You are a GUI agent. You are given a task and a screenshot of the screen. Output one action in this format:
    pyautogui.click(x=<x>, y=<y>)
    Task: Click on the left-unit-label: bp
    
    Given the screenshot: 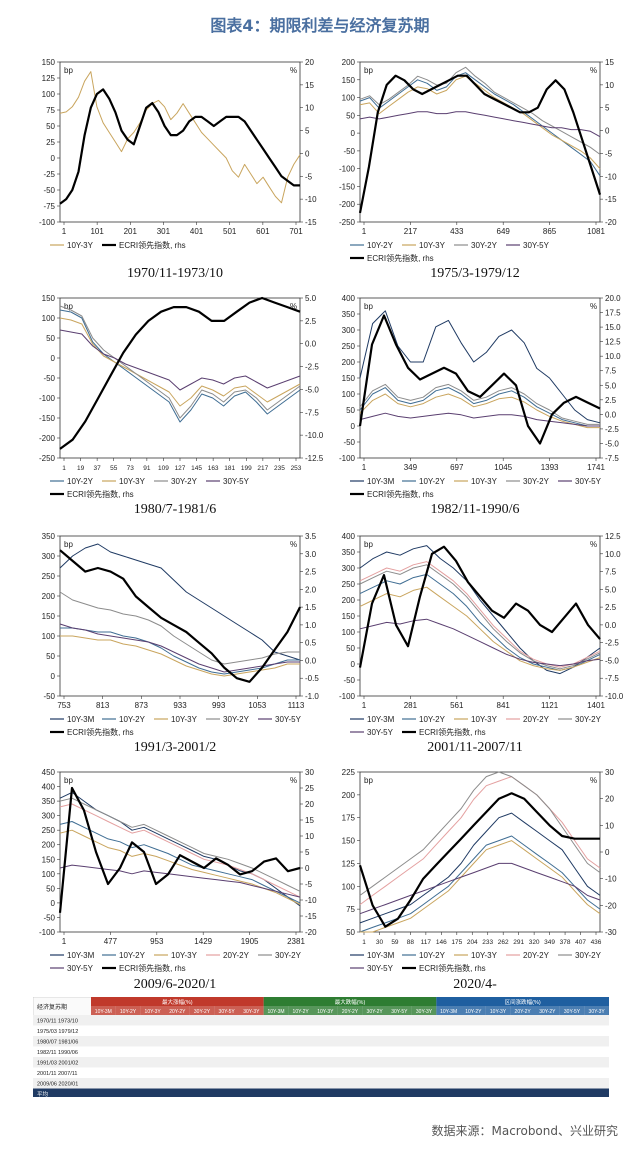 What is the action you would take?
    pyautogui.click(x=368, y=780)
    